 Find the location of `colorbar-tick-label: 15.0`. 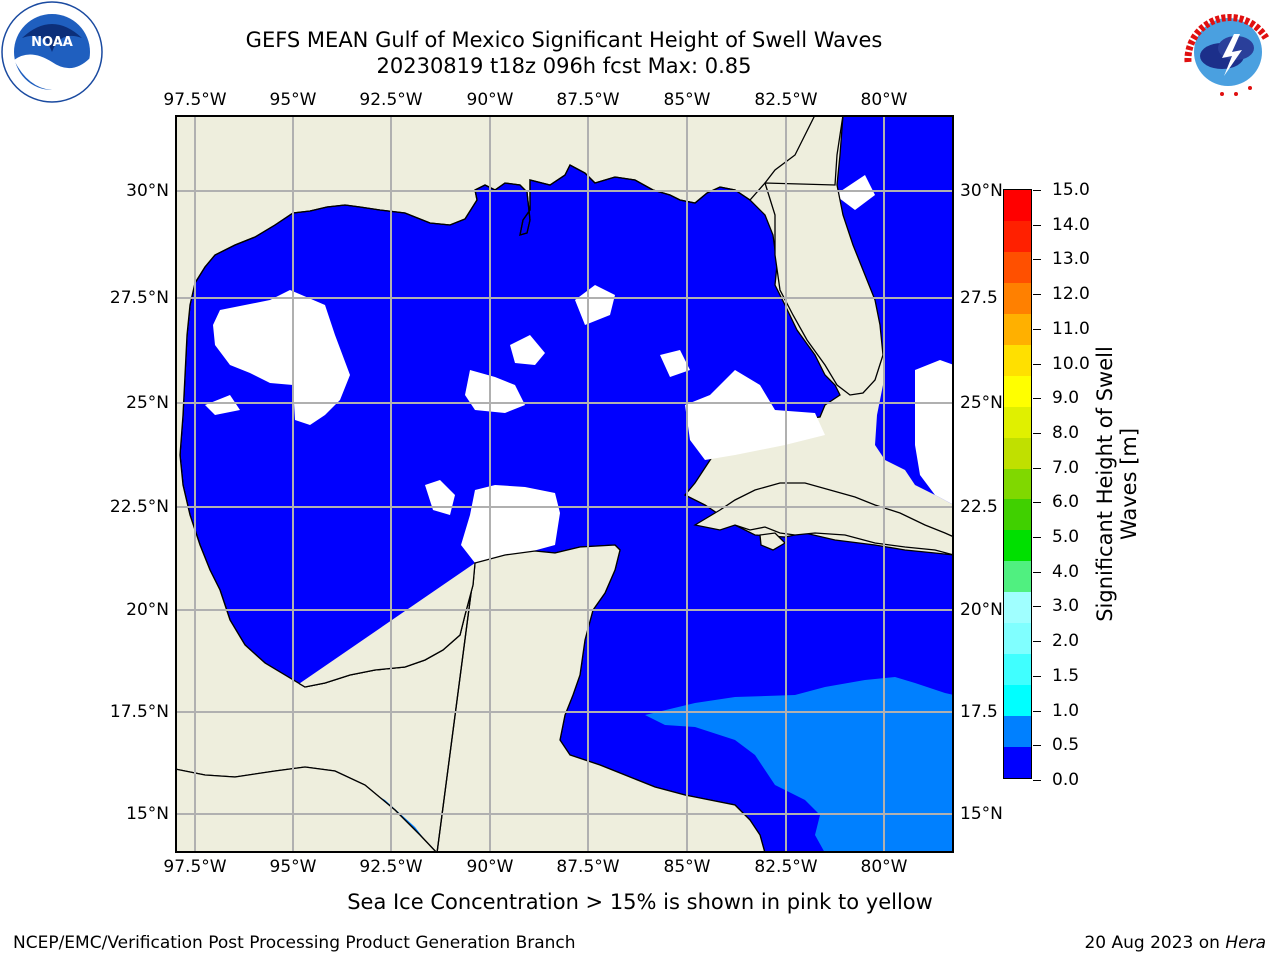

colorbar-tick-label: 15.0 is located at coordinates (1071, 190).